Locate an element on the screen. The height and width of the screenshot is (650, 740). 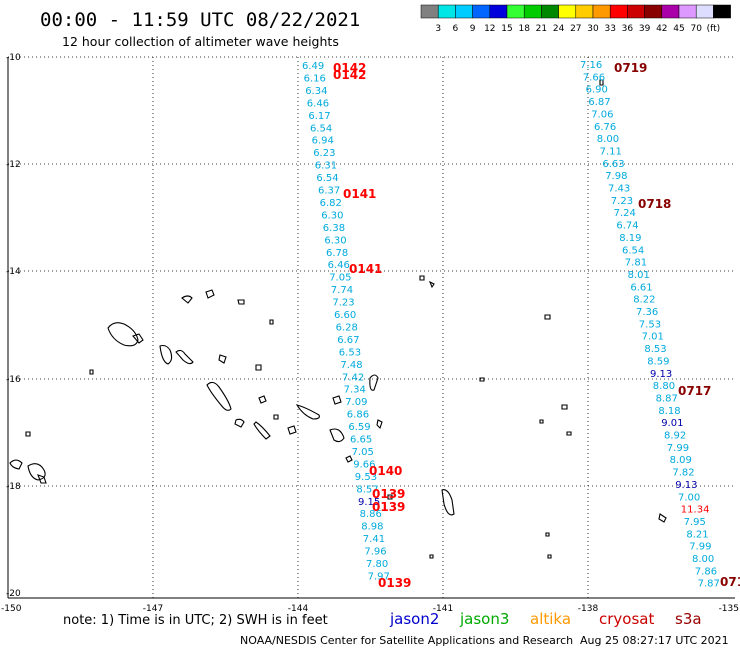
wave-height-value: 8.87 is located at coordinates (667, 398).